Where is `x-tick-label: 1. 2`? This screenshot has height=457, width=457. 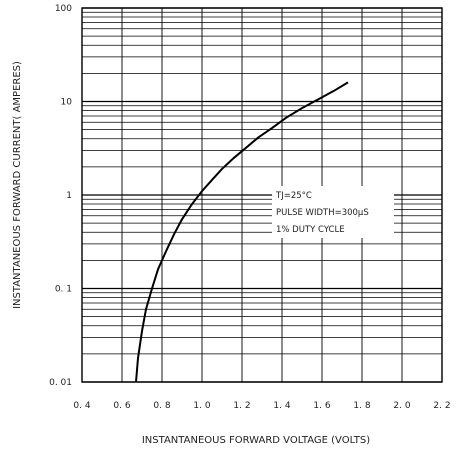 x-tick-label: 1. 2 is located at coordinates (241, 406).